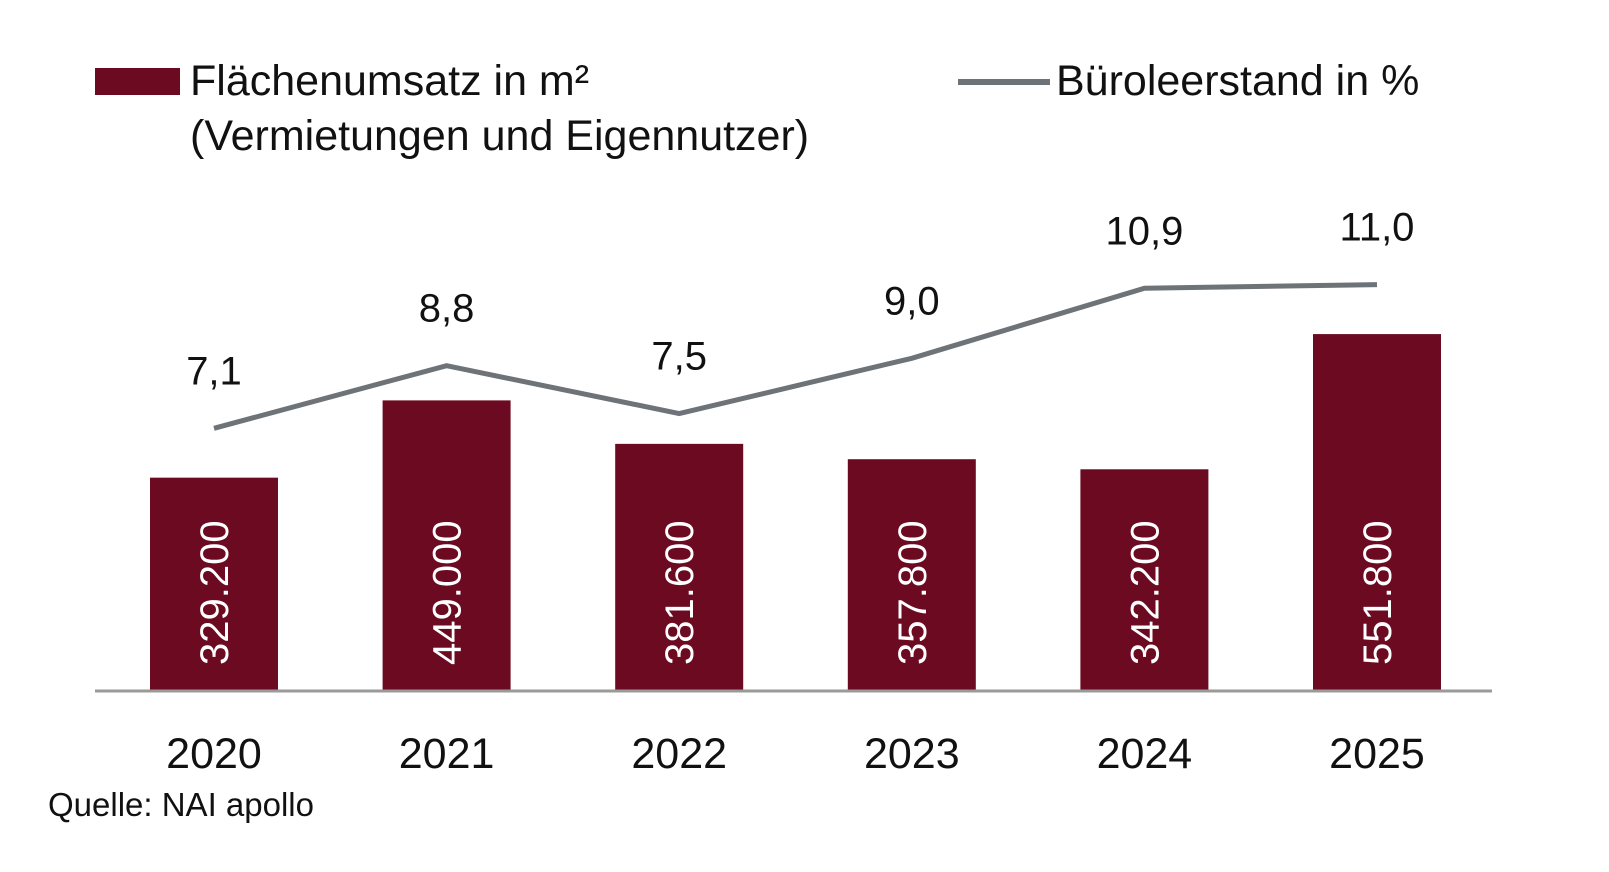 The height and width of the screenshot is (872, 1609). What do you see at coordinates (1145, 754) in the screenshot?
I see `x-tick-2024: 2024` at bounding box center [1145, 754].